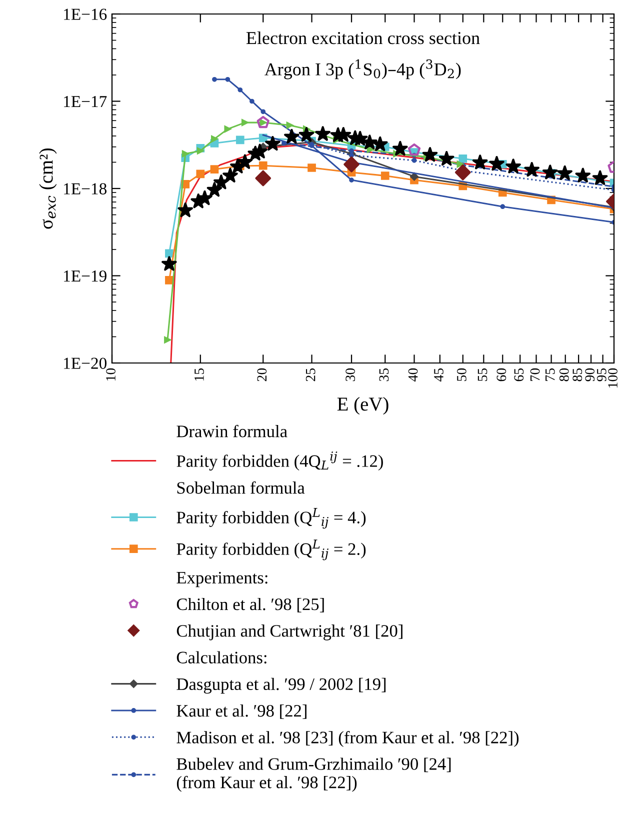 This screenshot has width=639, height=818. I want to click on x-tick-label: 50, so click(461, 374).